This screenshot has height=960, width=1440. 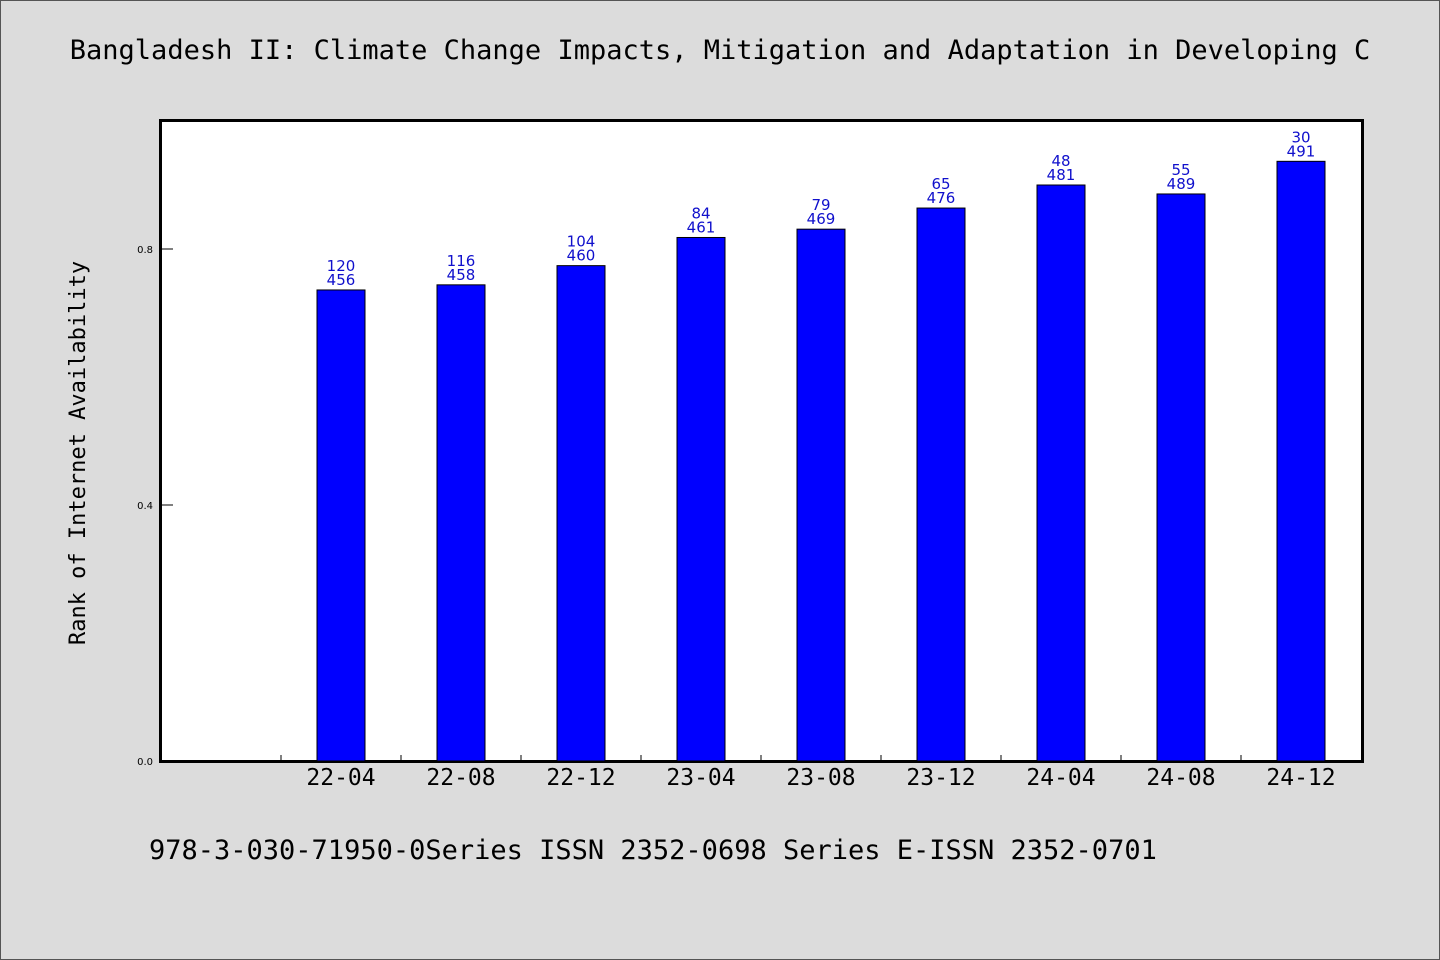 What do you see at coordinates (700, 213) in the screenshot?
I see `data-label-top: 84` at bounding box center [700, 213].